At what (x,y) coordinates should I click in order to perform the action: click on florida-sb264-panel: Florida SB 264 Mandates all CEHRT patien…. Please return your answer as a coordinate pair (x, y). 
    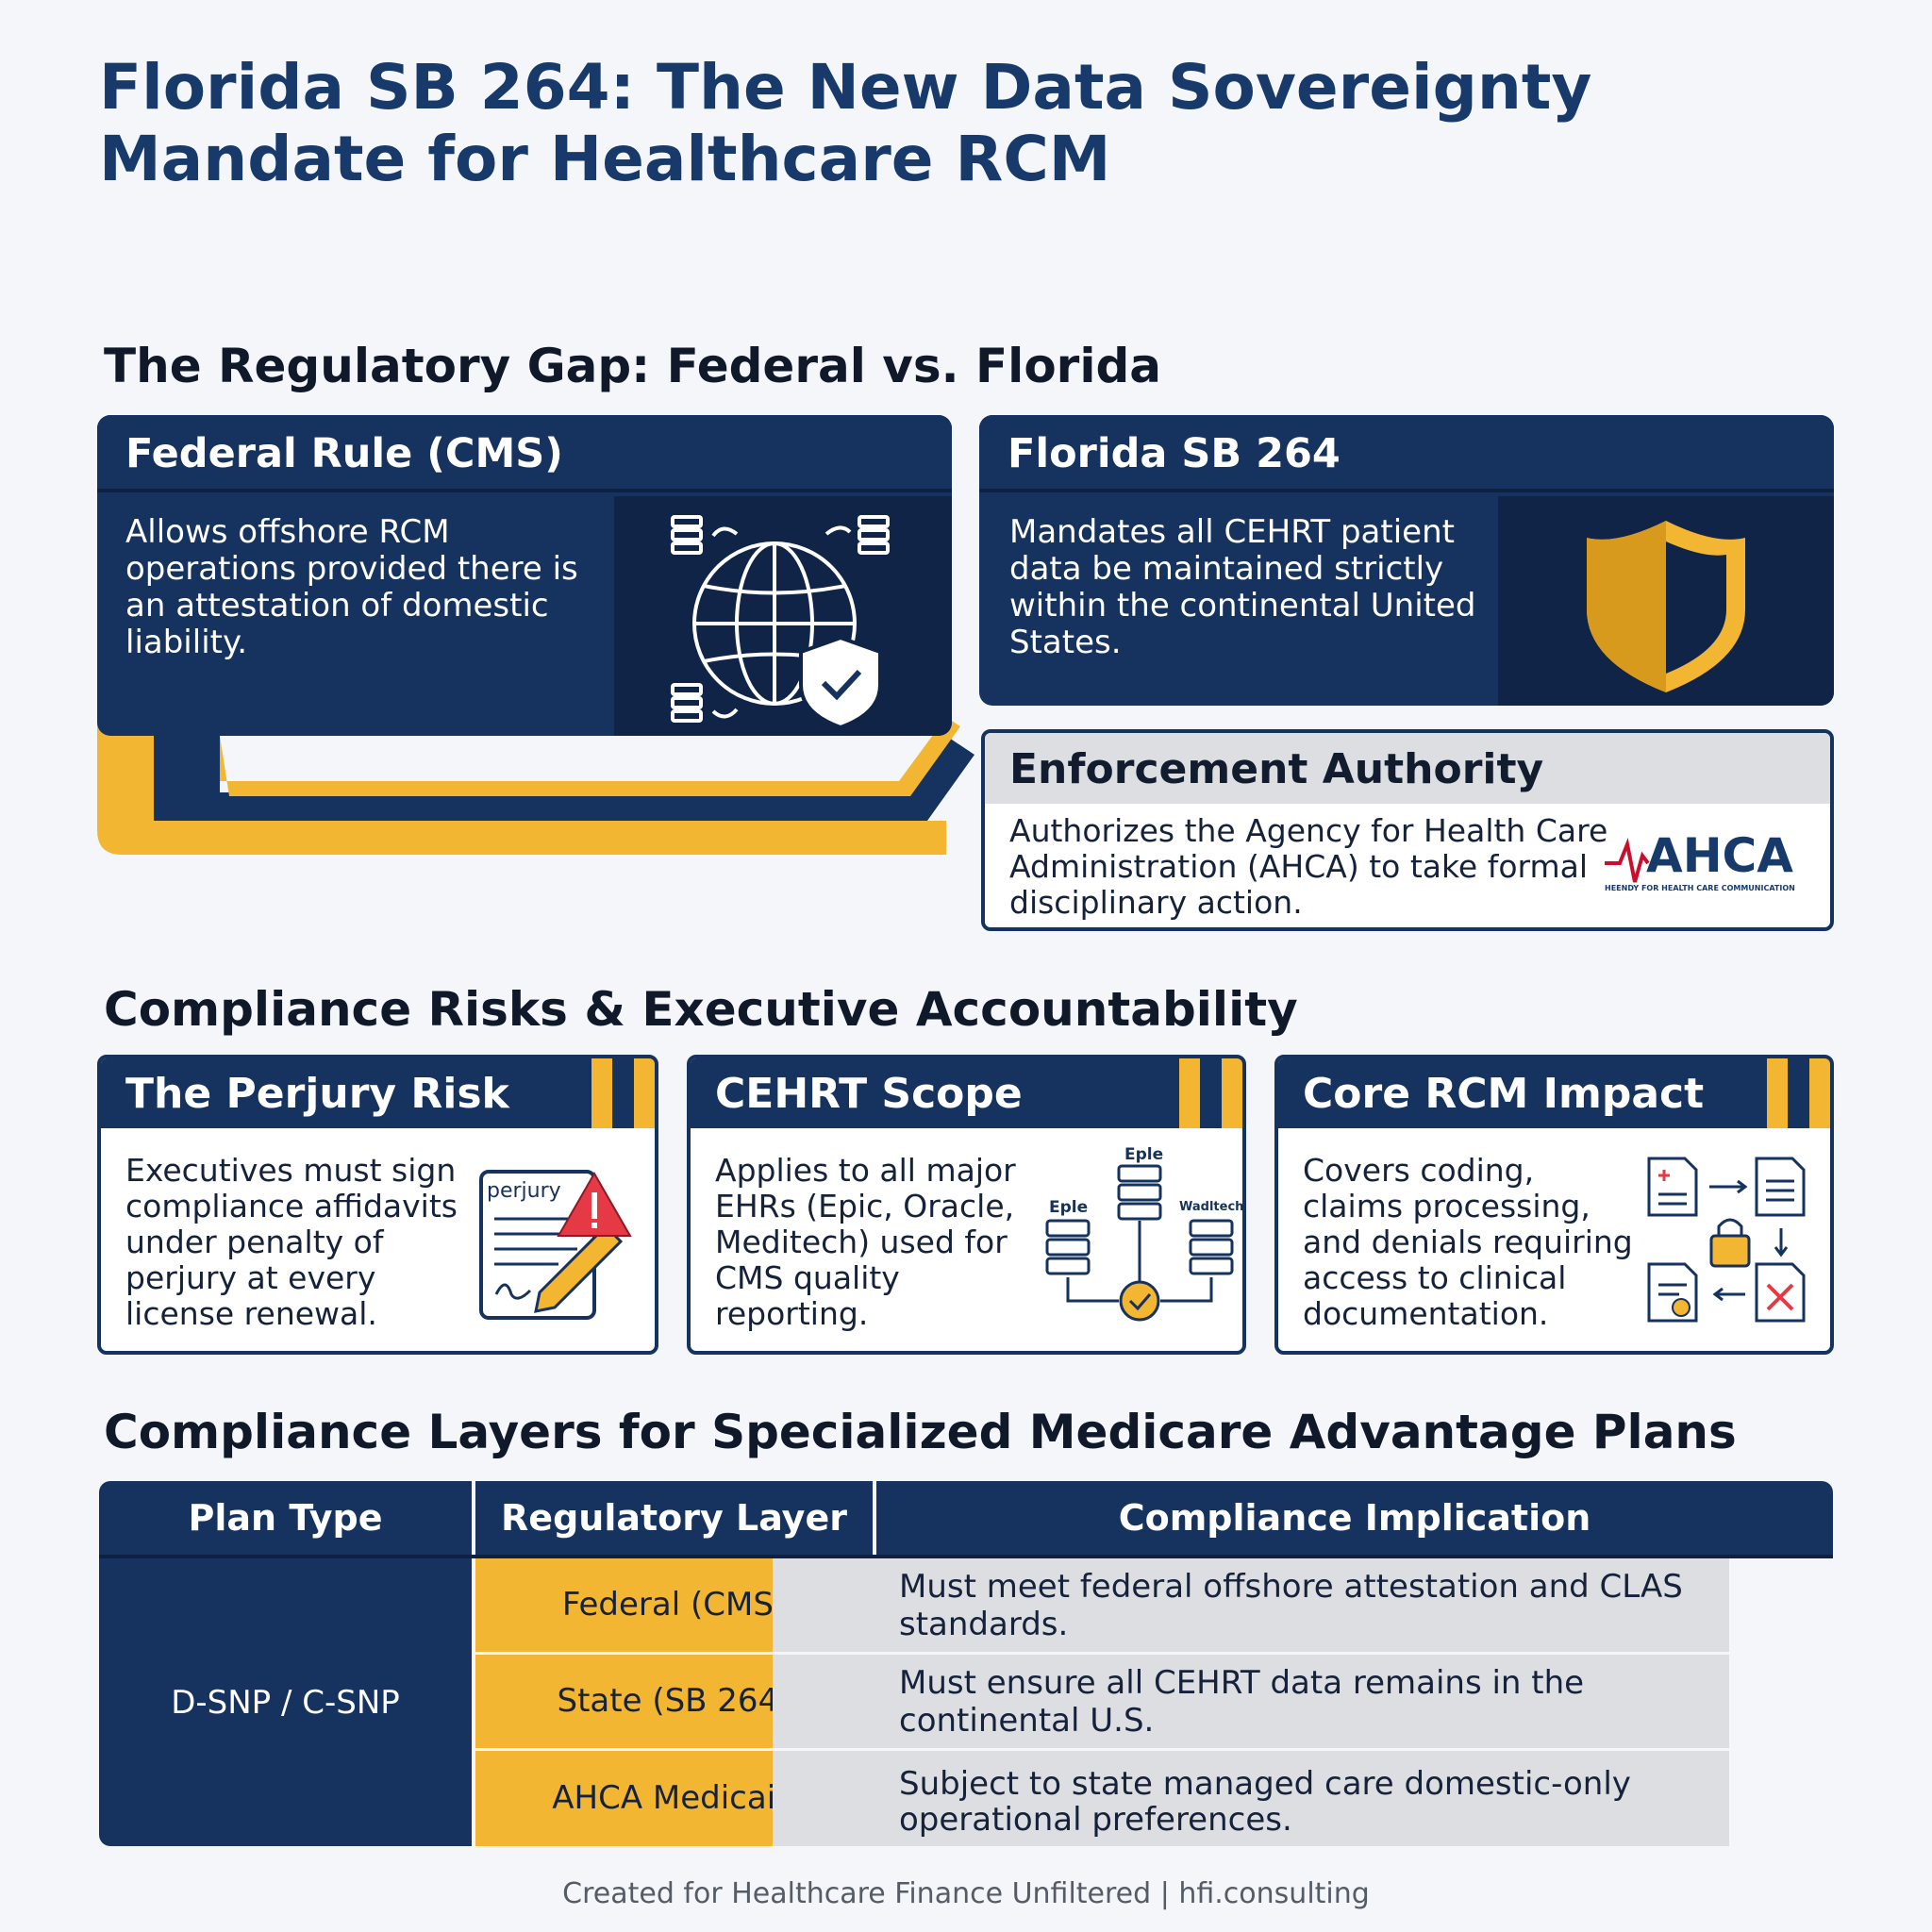
    Looking at the image, I should click on (1407, 561).